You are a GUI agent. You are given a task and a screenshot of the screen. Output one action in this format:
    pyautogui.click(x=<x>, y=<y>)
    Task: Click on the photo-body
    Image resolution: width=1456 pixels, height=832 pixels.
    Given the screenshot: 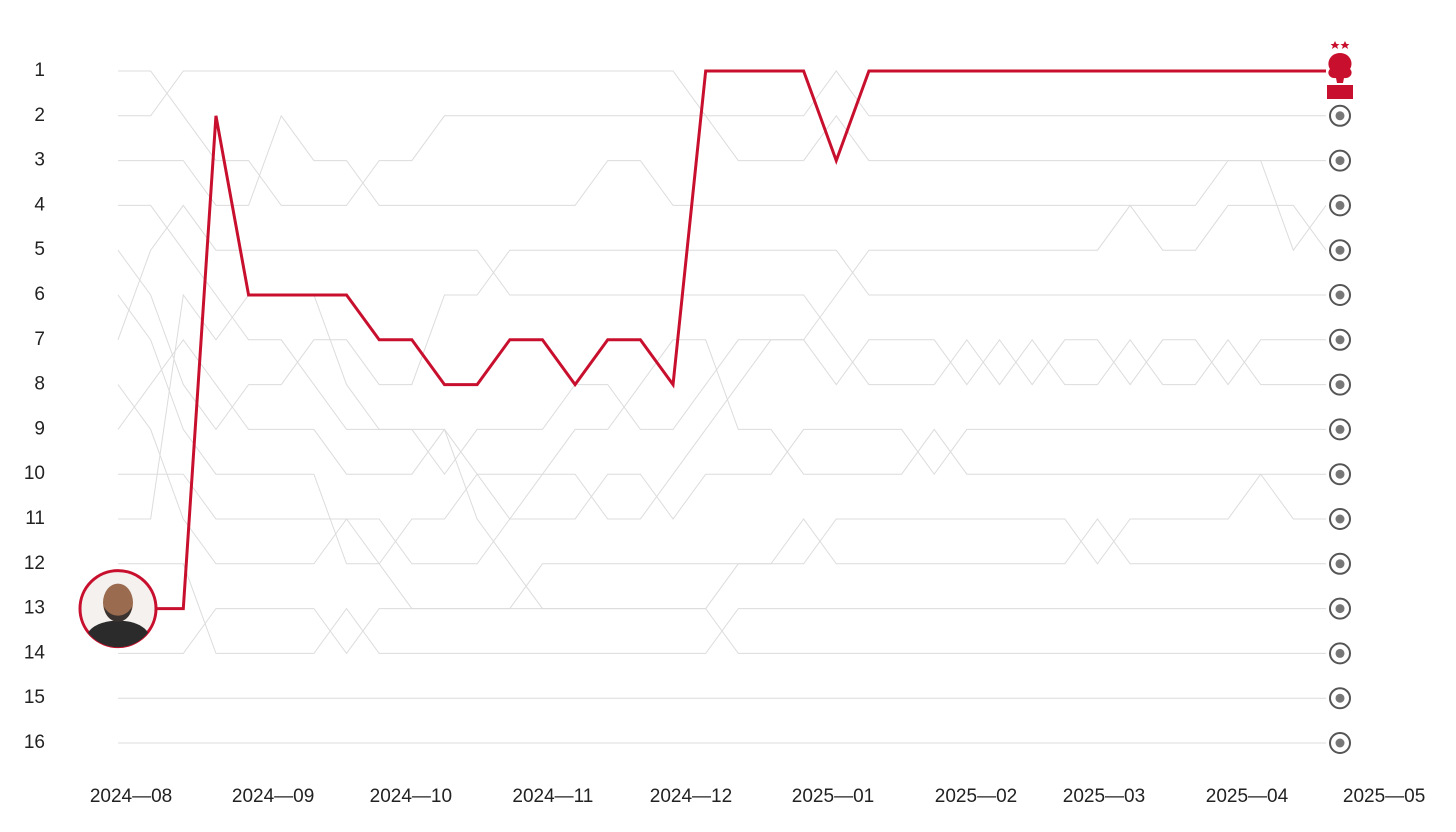 What is the action you would take?
    pyautogui.click(x=118, y=634)
    